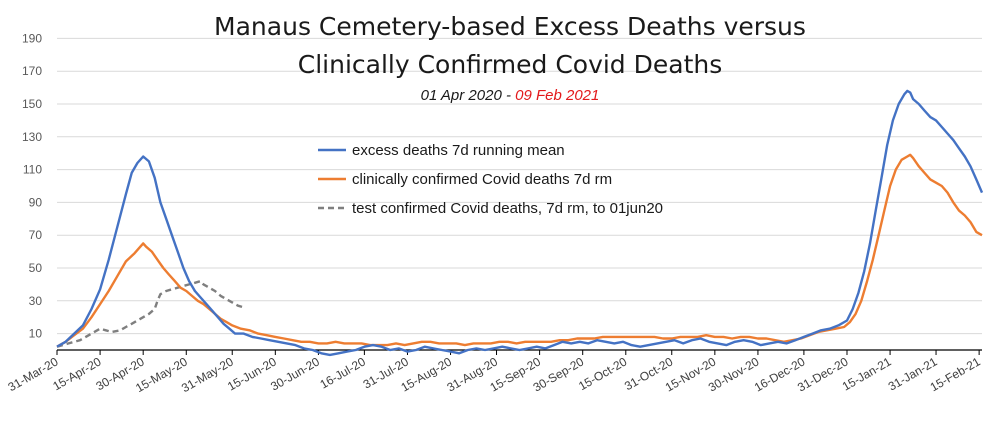 The height and width of the screenshot is (430, 1000). Describe the element at coordinates (602, 373) in the screenshot. I see `x-tick-label: 15-Oct-20` at that location.